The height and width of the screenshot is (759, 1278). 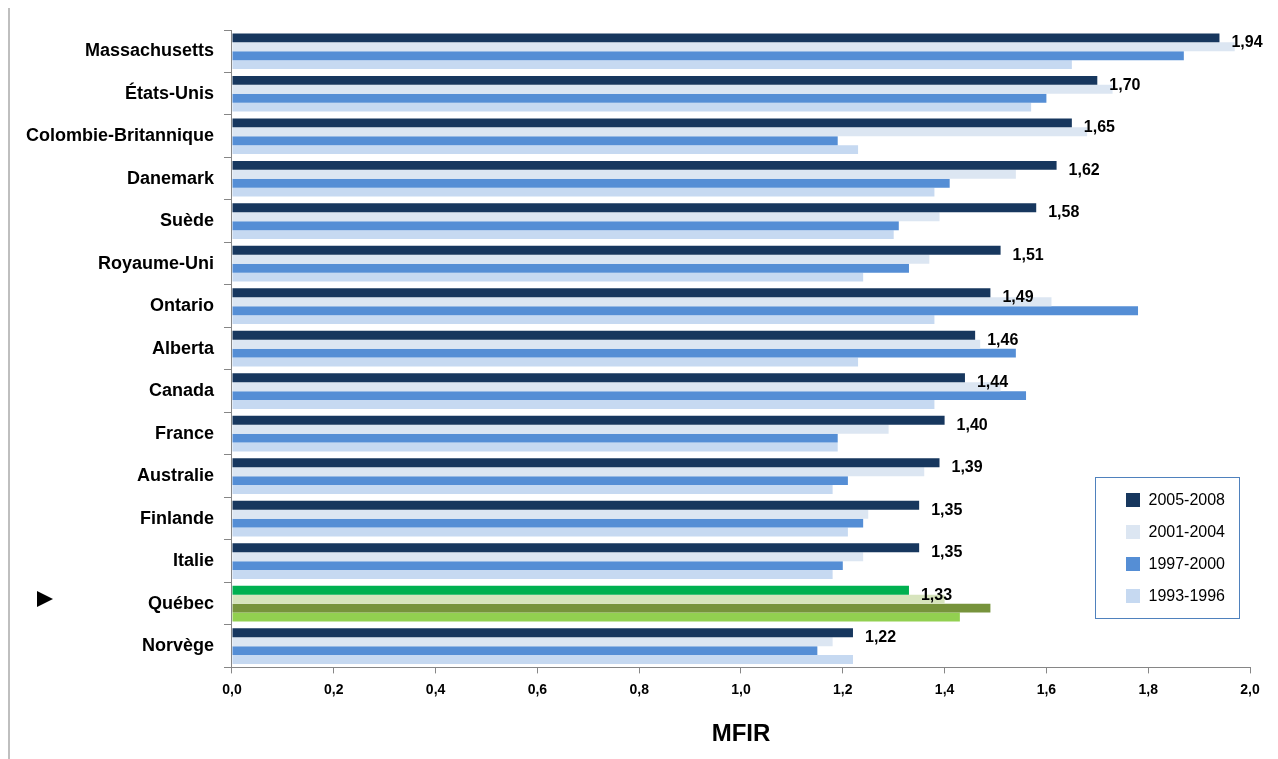 What do you see at coordinates (1046, 688) in the screenshot?
I see `x-tick-label: 1,6` at bounding box center [1046, 688].